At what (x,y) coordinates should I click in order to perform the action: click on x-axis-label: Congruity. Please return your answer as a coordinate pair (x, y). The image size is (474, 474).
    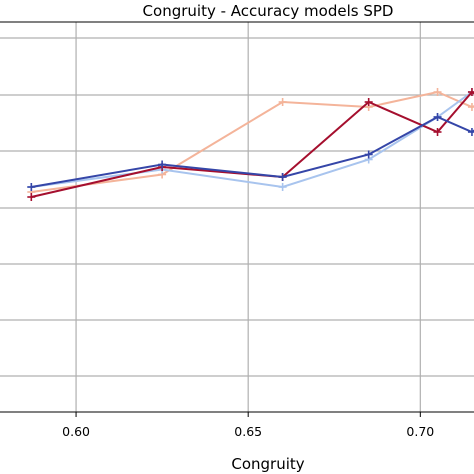
    Looking at the image, I should click on (267, 464).